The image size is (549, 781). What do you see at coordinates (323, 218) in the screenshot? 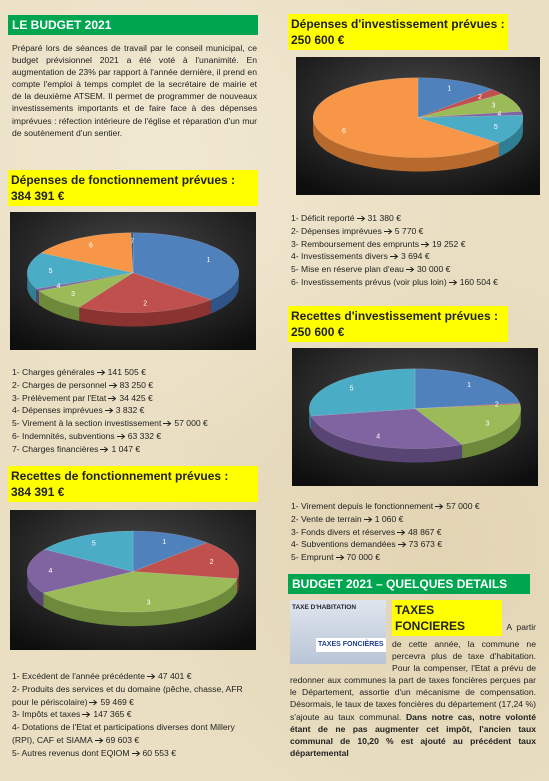
I see `item-label: 1- Déficit reporté` at bounding box center [323, 218].